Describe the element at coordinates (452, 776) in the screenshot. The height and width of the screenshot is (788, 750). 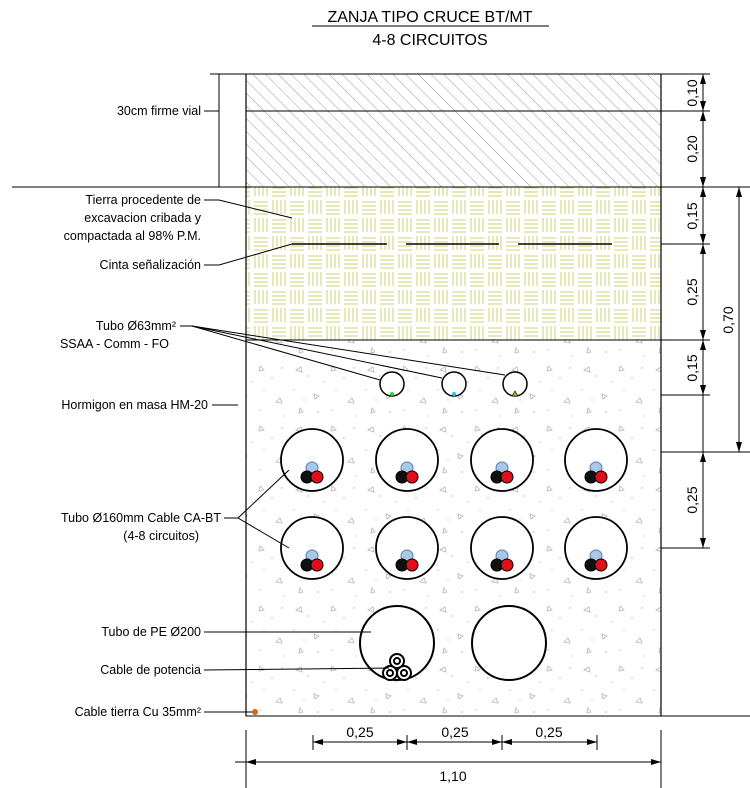
I see `dim-bottom-110: 1,10` at that location.